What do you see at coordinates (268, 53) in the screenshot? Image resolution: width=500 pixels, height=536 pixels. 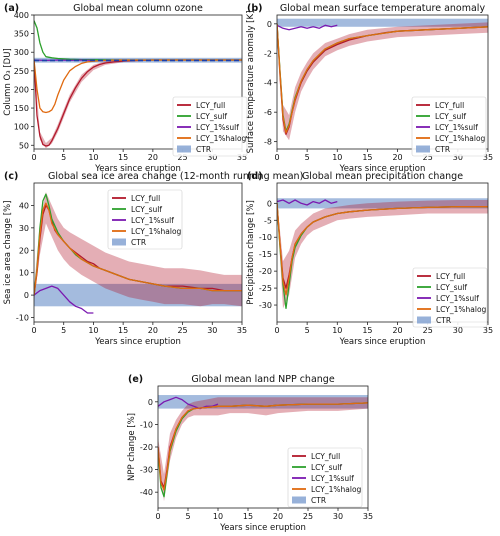 I see `y-tick-label: -2` at bounding box center [268, 53].